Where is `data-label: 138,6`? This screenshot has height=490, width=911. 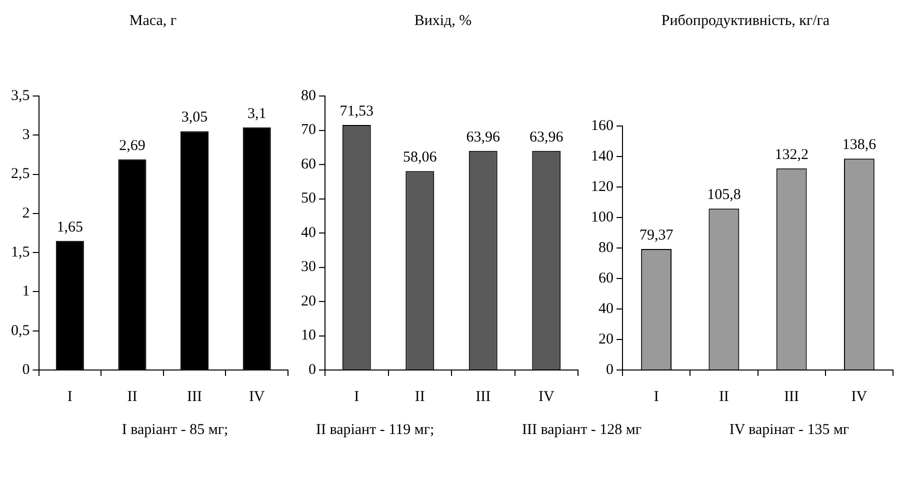 data-label: 138,6 is located at coordinates (859, 145).